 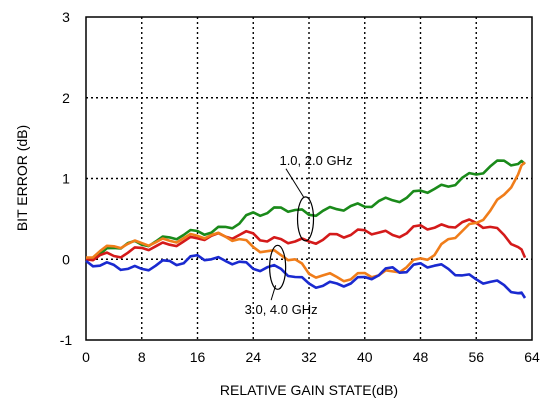 I want to click on annotations: 1.0, 2.0 GHz 3.0, 4.0 GHz, so click(x=299, y=235).